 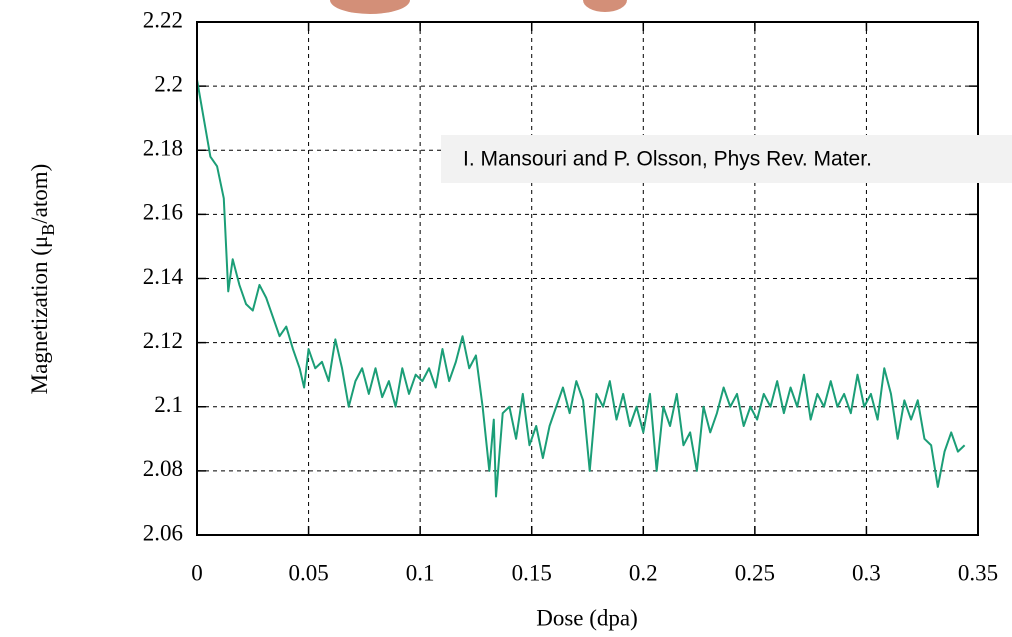 What do you see at coordinates (39, 315) in the screenshot?
I see `y-axis-label-part: Magnetization (μ` at bounding box center [39, 315].